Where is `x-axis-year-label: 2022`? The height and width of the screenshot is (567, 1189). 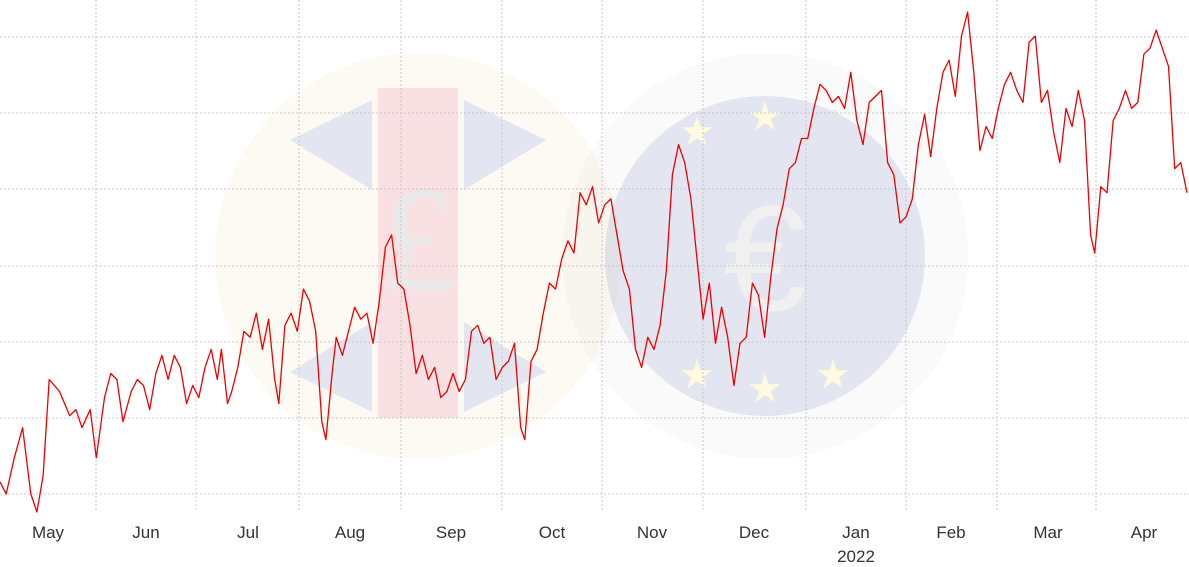
x-axis-year-label: 2022 is located at coordinates (856, 556).